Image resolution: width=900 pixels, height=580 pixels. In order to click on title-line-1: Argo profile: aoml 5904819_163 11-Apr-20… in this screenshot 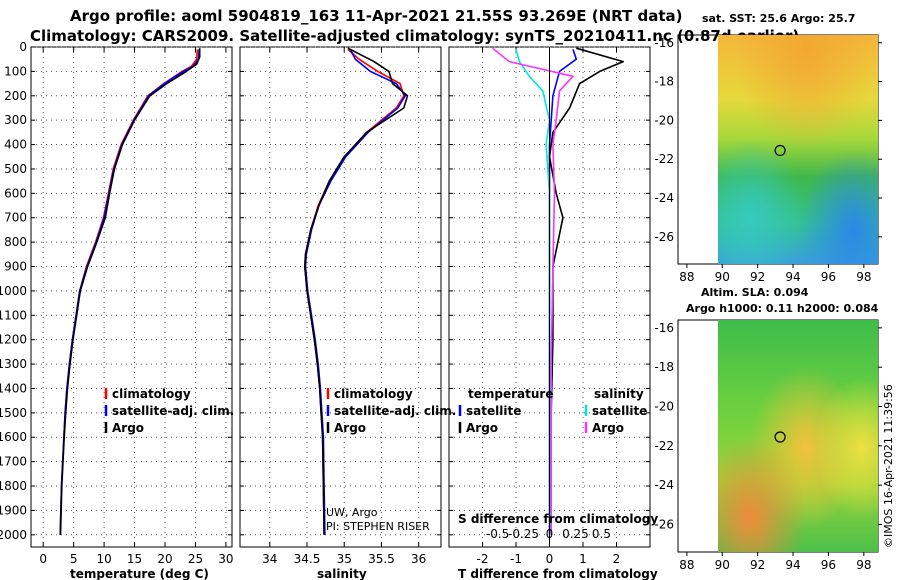, I will do `click(376, 16)`.